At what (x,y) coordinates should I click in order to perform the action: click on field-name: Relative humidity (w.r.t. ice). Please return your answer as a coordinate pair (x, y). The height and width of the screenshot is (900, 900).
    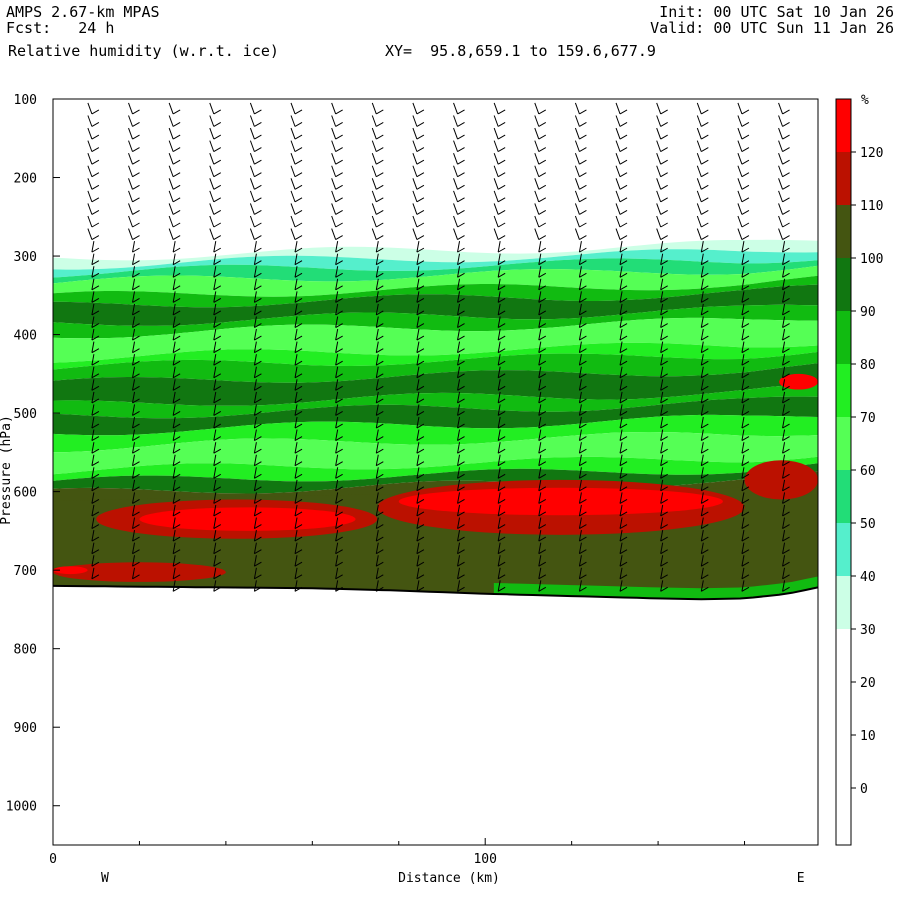
    Looking at the image, I should click on (143, 51).